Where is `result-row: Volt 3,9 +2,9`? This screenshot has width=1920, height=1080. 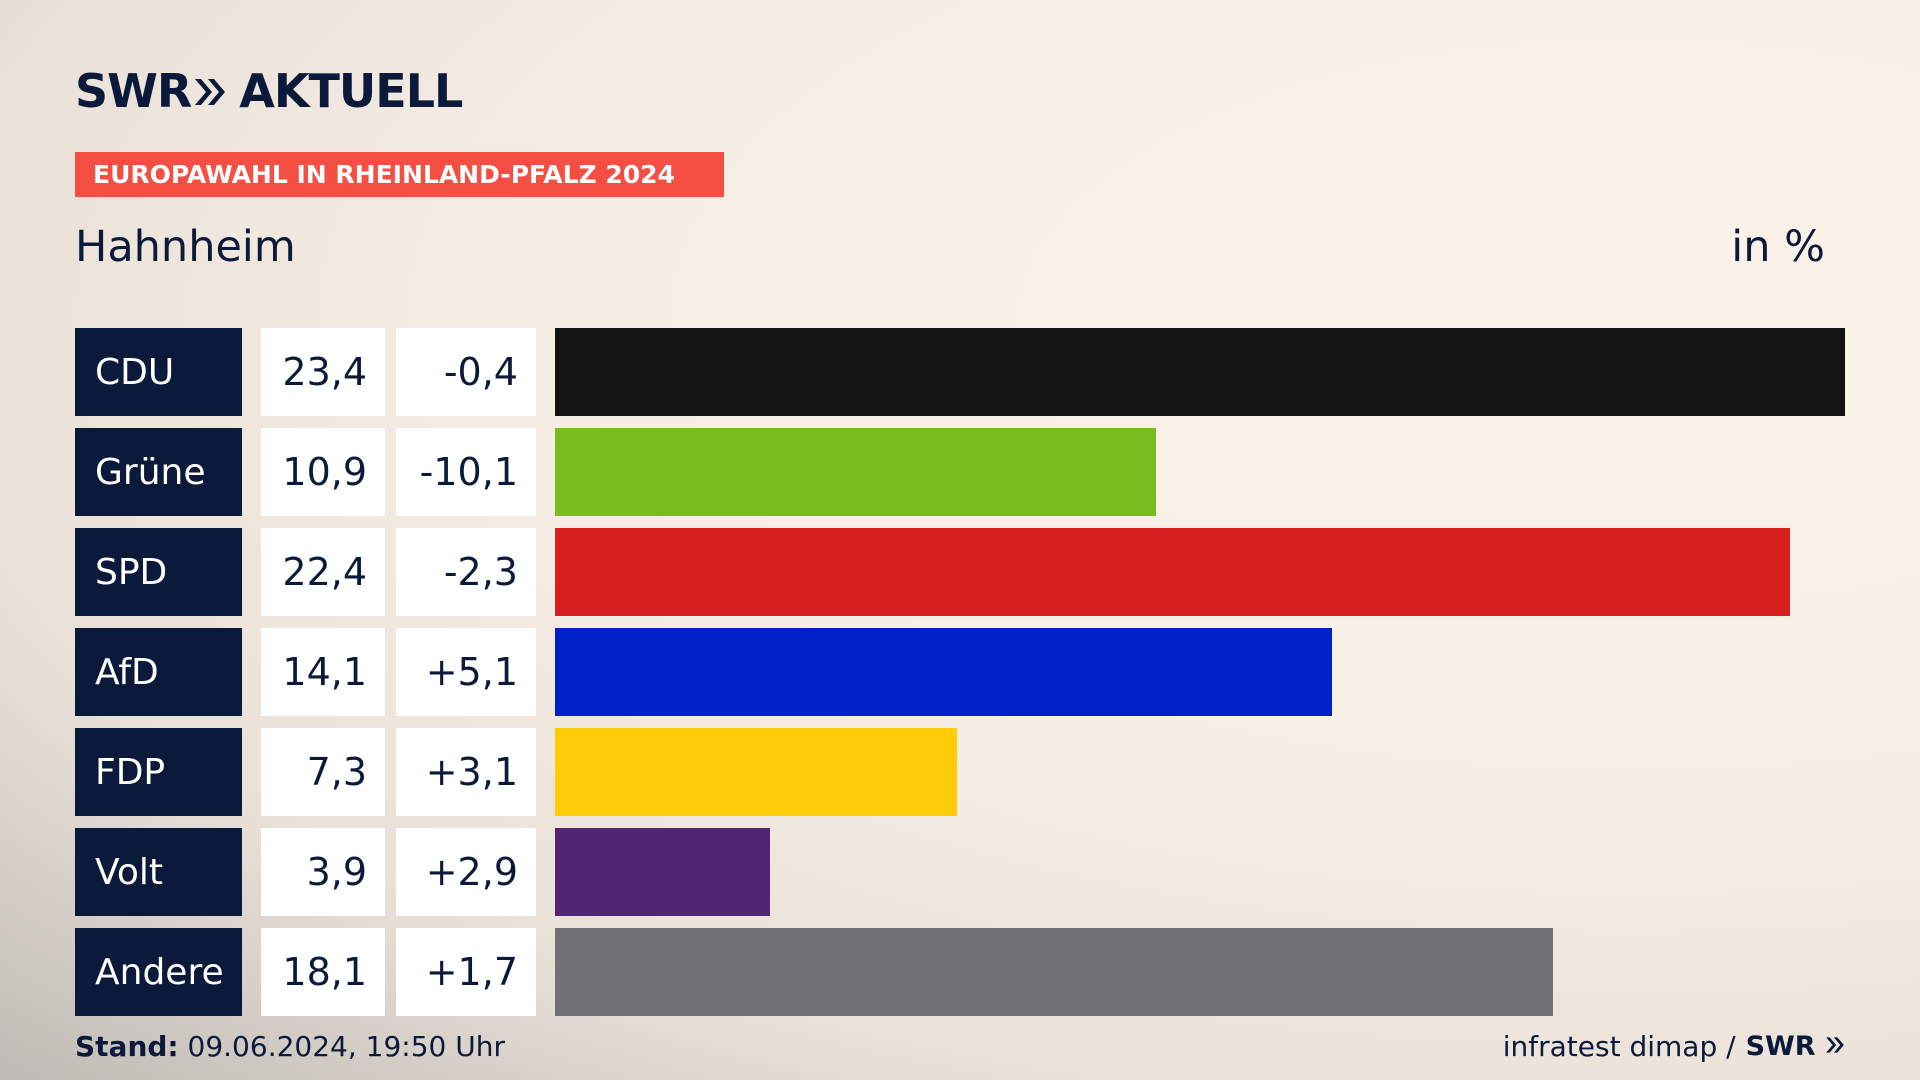 result-row: Volt 3,9 +2,9 is located at coordinates (960, 872).